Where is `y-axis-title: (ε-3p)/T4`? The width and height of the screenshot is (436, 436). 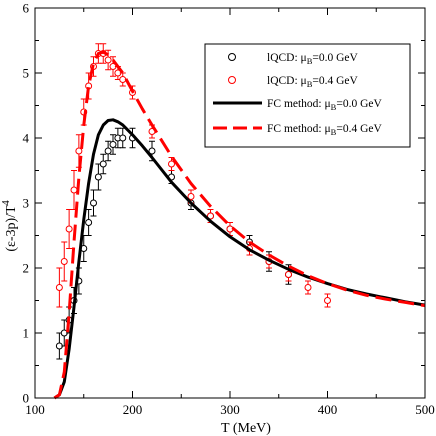
y-axis-title: (ε-3p)/T4 is located at coordinates (10, 225).